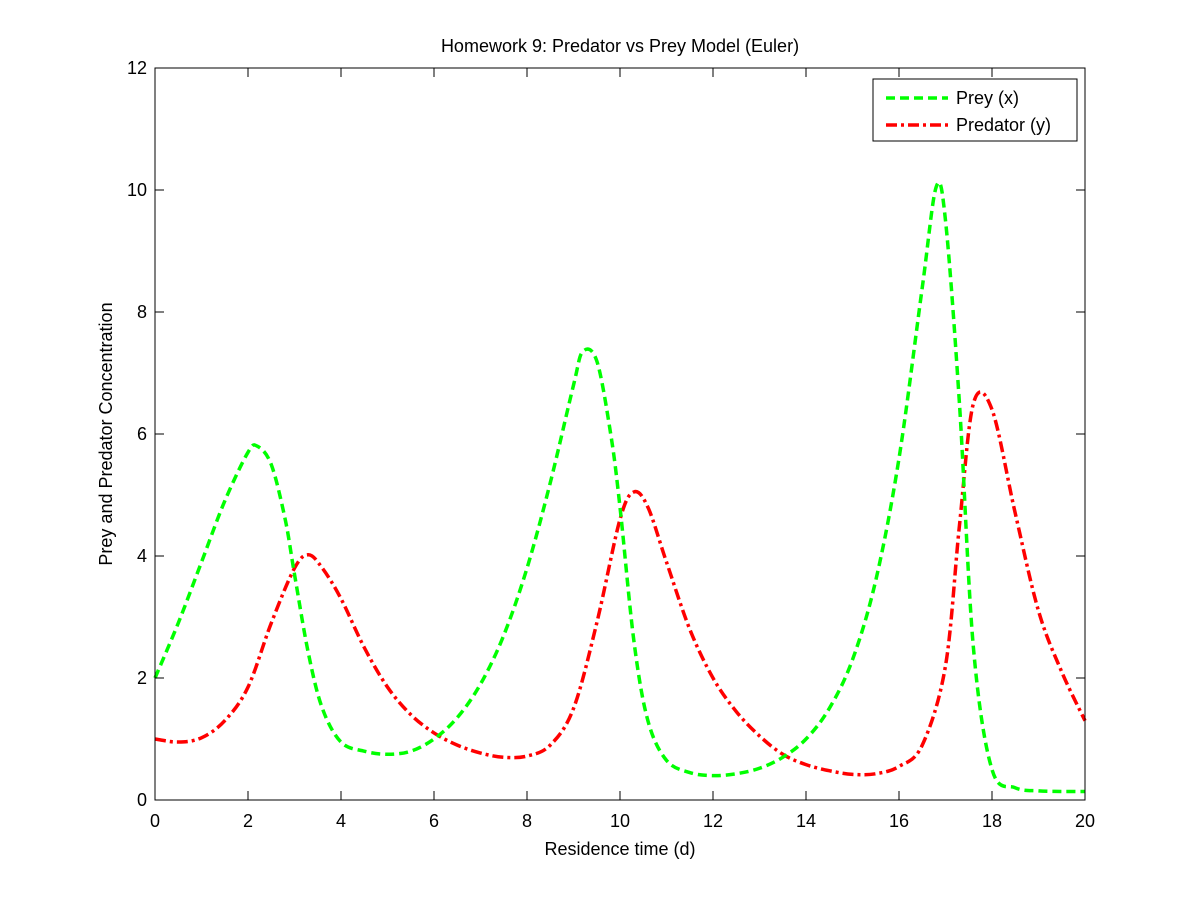 Image resolution: width=1200 pixels, height=900 pixels. What do you see at coordinates (106, 433) in the screenshot?
I see `y-axis-label: Prey and Predator Concentration` at bounding box center [106, 433].